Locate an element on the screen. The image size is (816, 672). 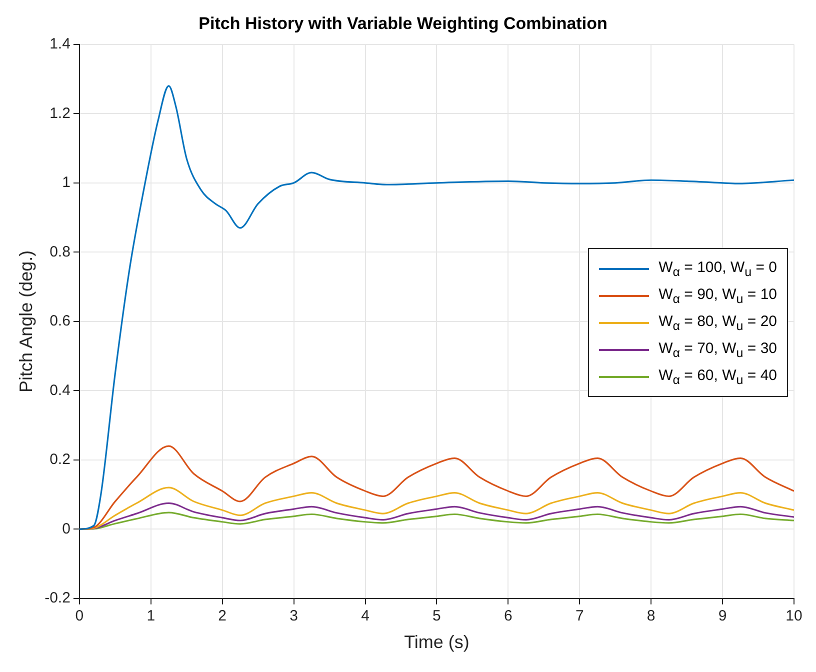
y-tick-label: 0.6 is located at coordinates (60, 321).